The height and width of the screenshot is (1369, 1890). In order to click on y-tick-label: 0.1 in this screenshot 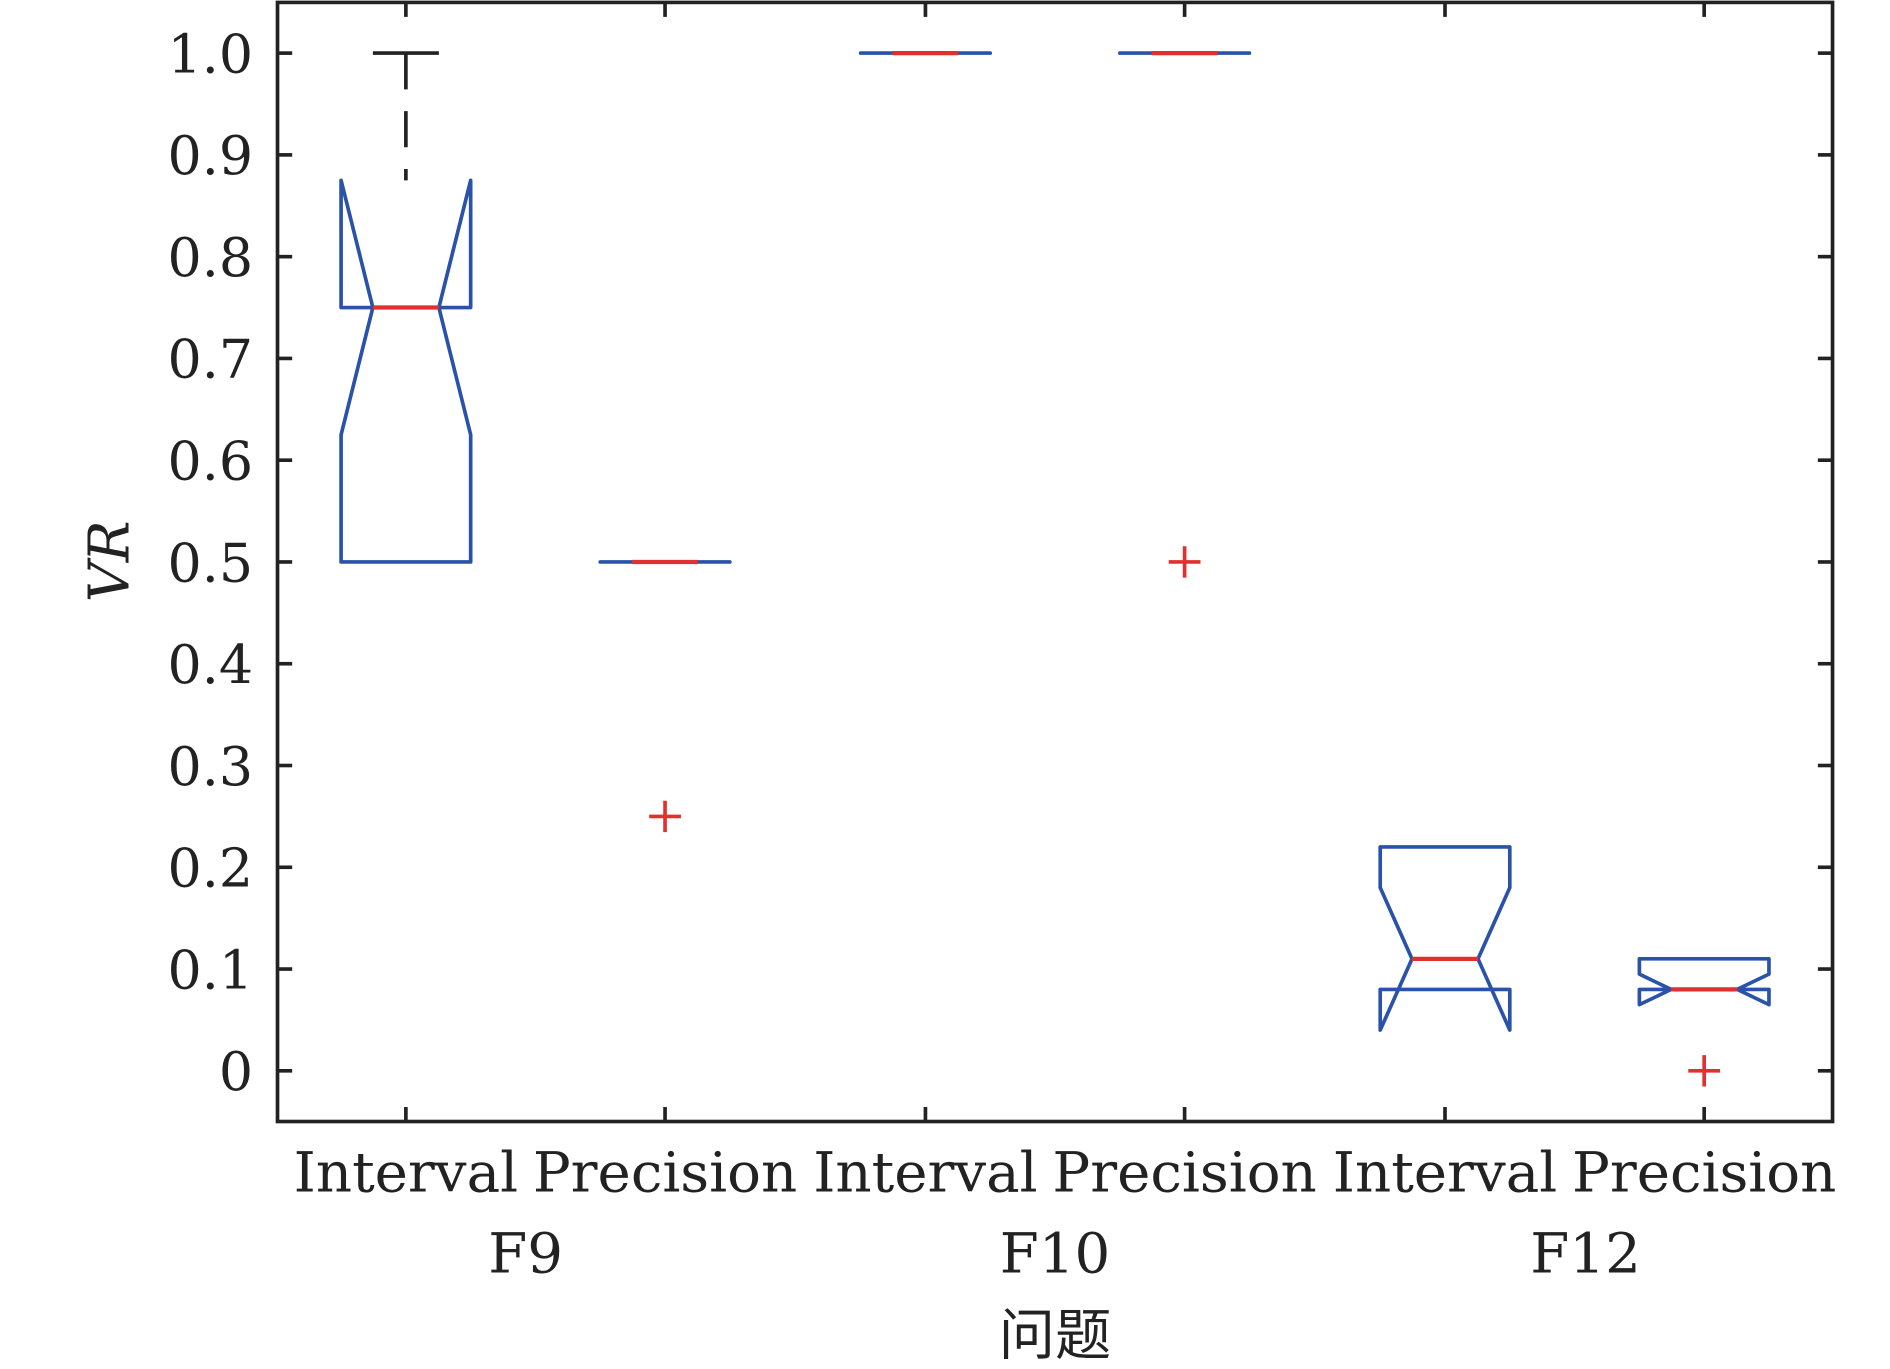, I will do `click(211, 970)`.